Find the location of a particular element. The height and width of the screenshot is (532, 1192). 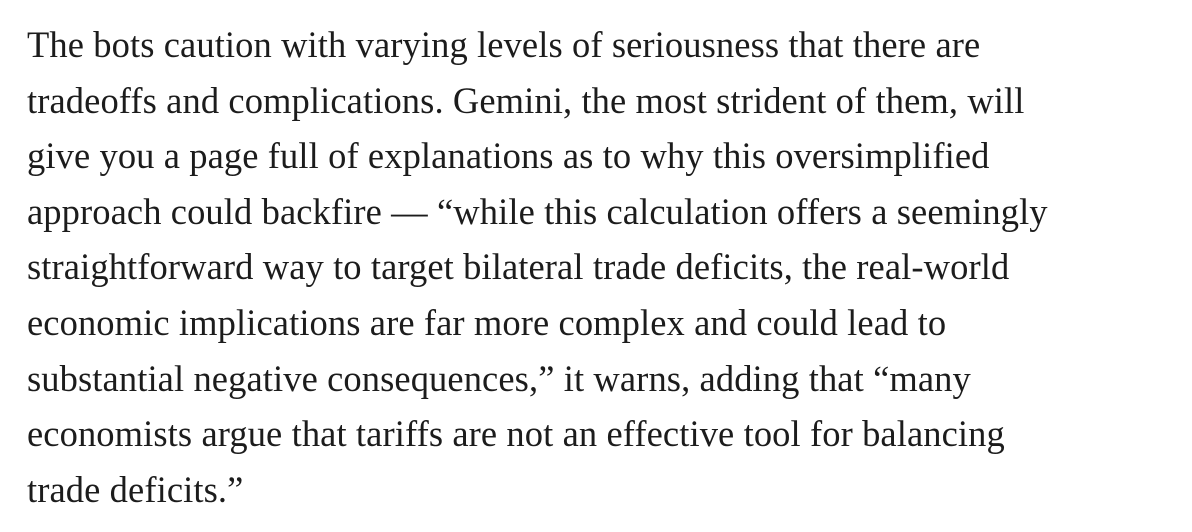

text-line: trade deficits.” is located at coordinates (135, 489).